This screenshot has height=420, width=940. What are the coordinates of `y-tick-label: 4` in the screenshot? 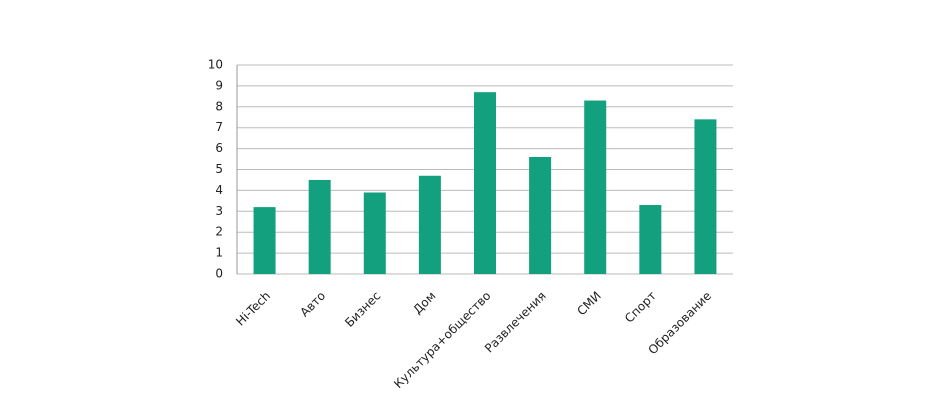 It's located at (219, 190).